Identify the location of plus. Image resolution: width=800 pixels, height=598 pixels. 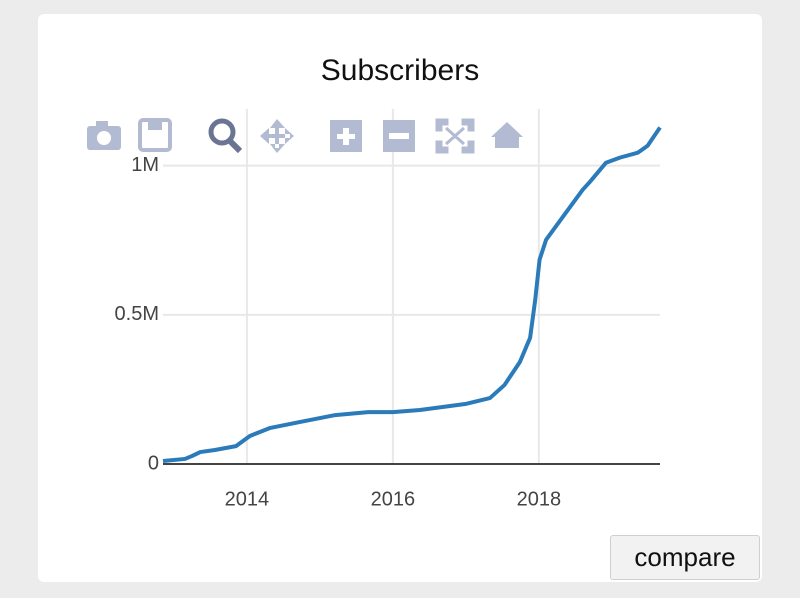
(346, 136).